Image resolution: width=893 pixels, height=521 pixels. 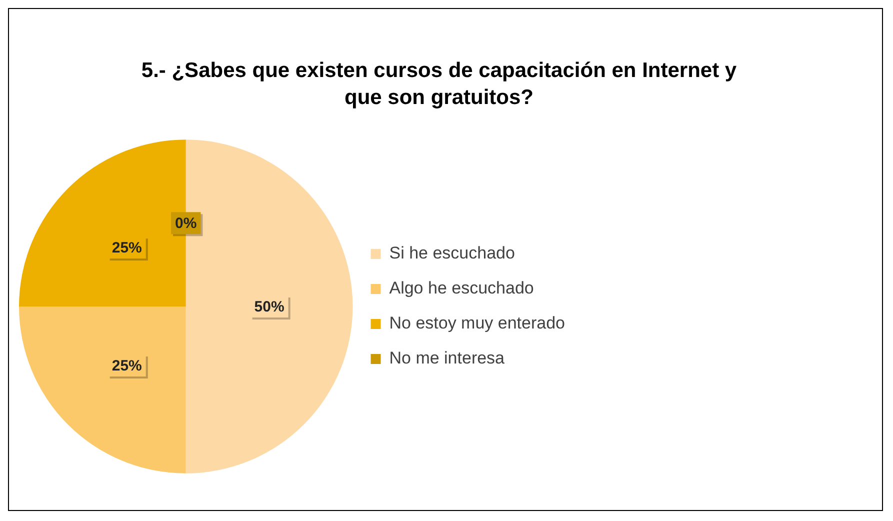 What do you see at coordinates (269, 307) in the screenshot?
I see `data-label: 50%` at bounding box center [269, 307].